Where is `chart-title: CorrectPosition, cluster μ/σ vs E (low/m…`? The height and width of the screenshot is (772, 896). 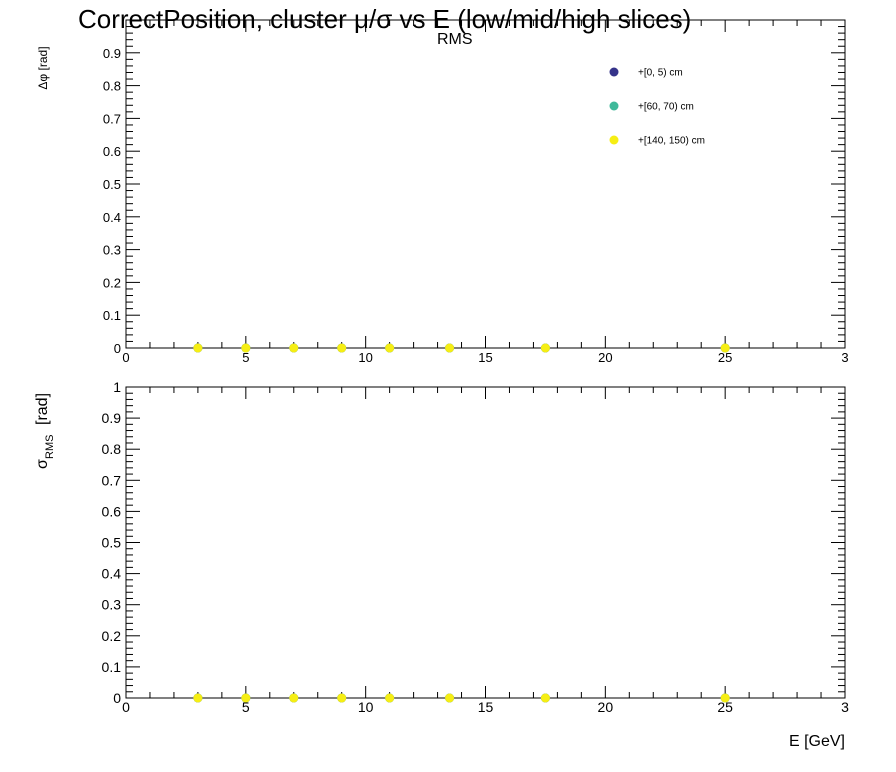 chart-title: CorrectPosition, cluster μ/σ vs E (low/m… is located at coordinates (384, 19).